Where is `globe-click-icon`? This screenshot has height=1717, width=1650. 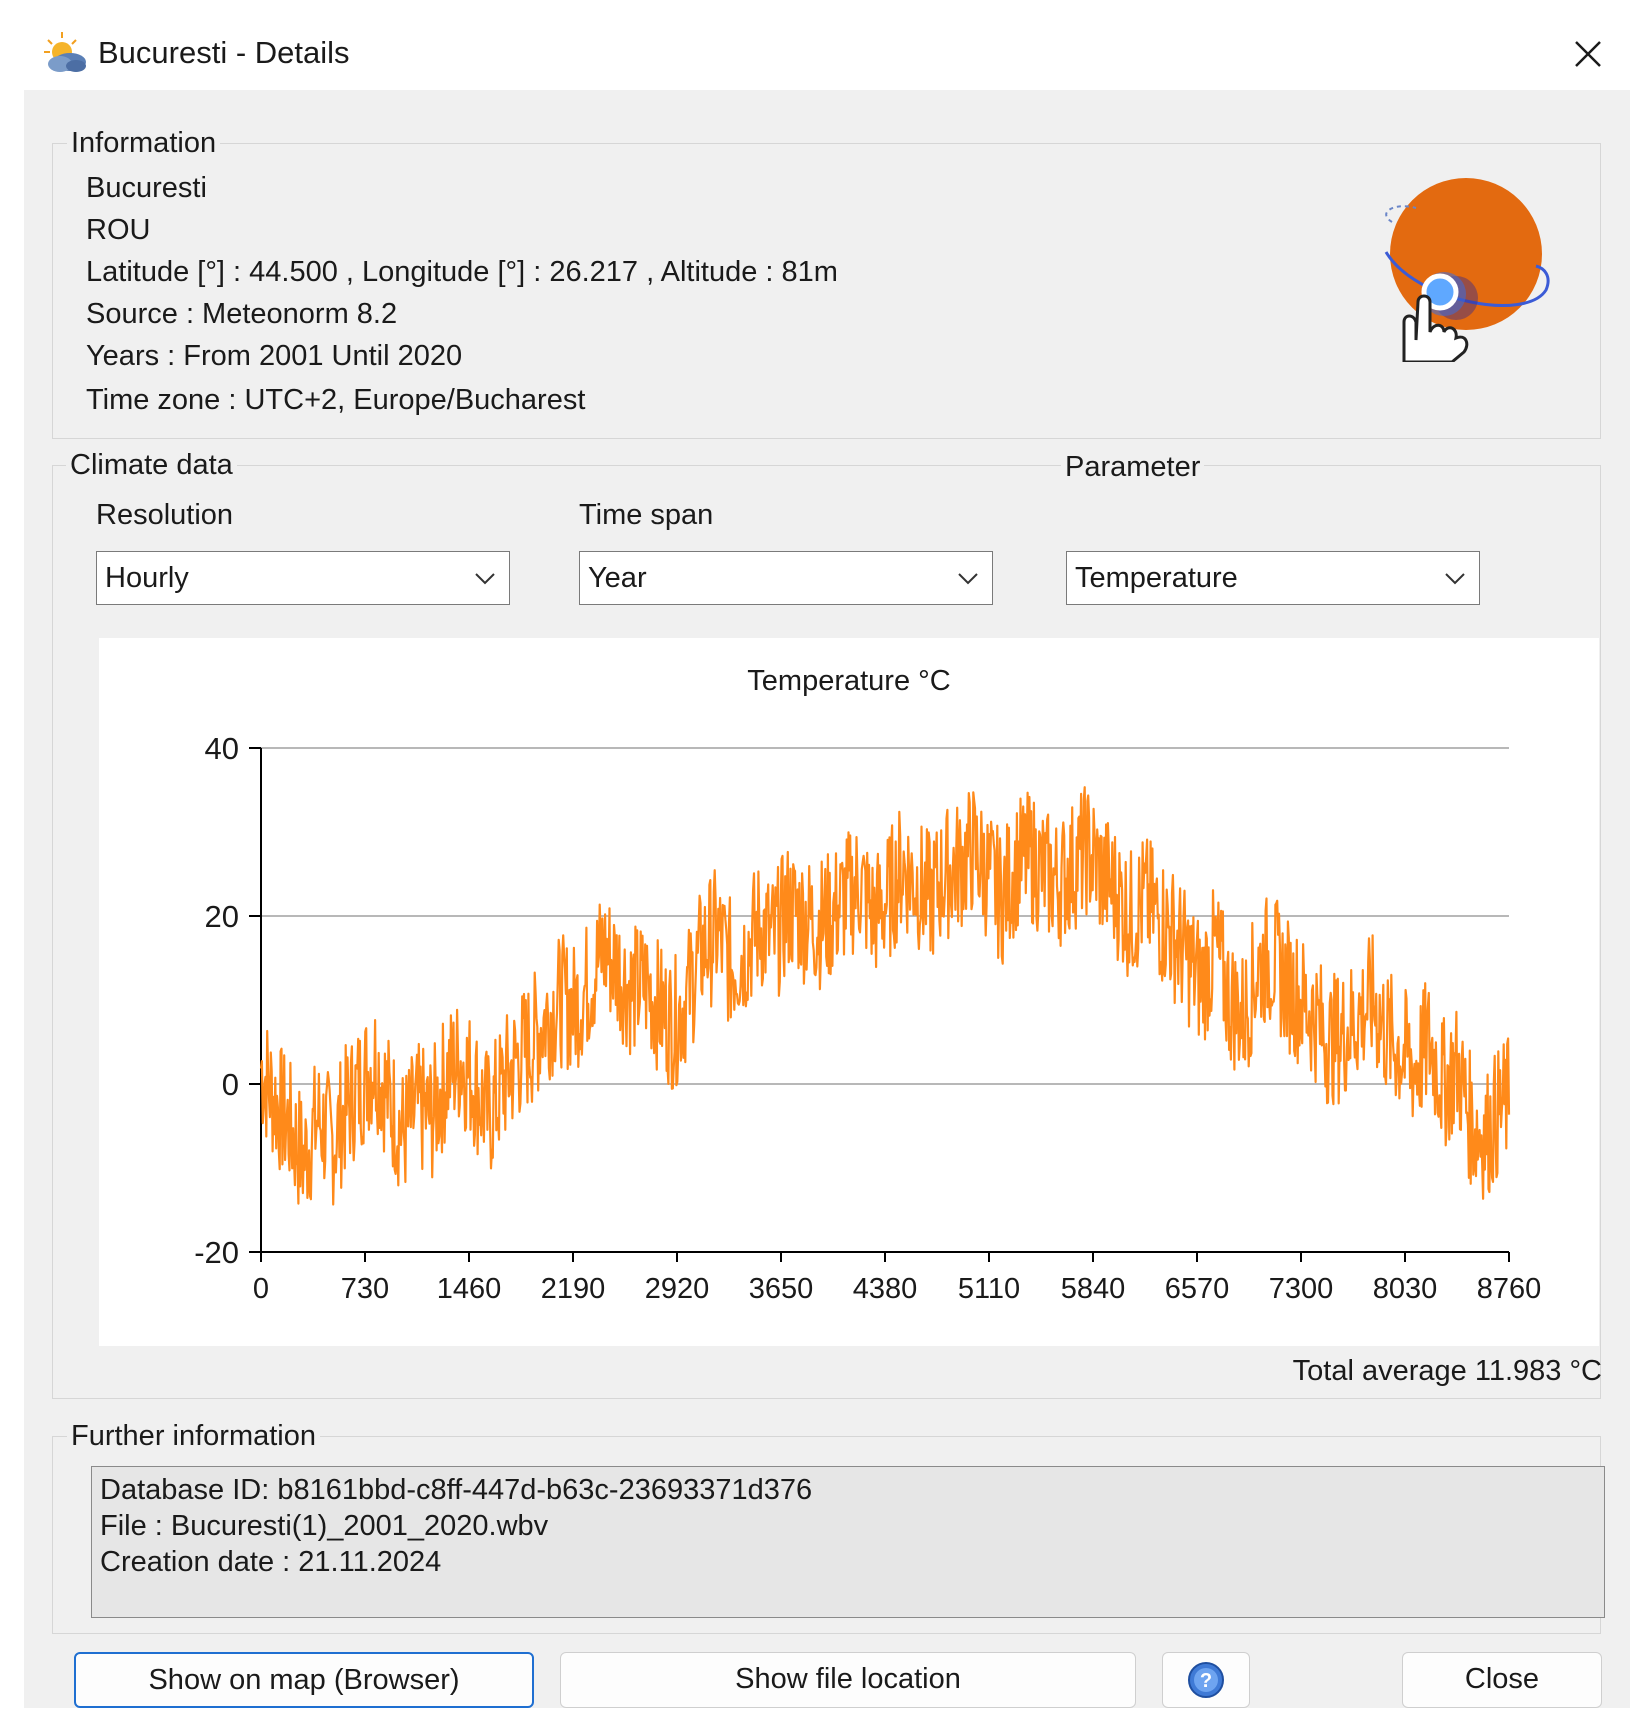
globe-click-icon is located at coordinates (1456, 267).